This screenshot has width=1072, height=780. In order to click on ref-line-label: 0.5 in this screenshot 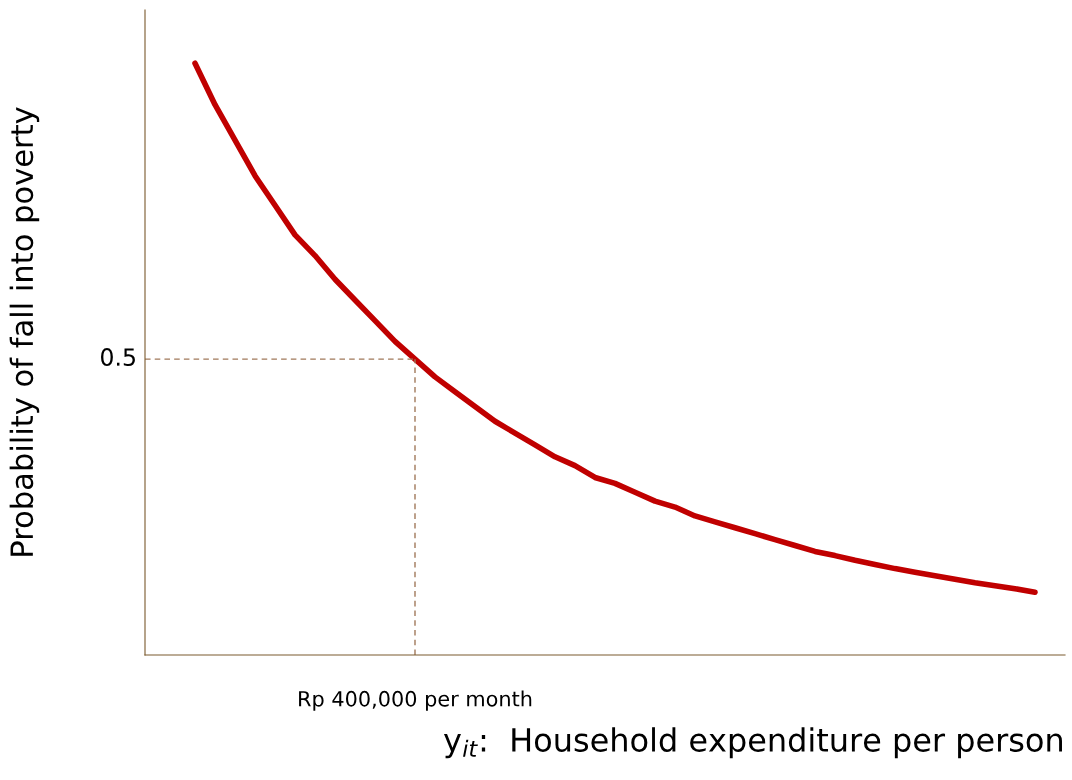, I will do `click(118, 357)`.